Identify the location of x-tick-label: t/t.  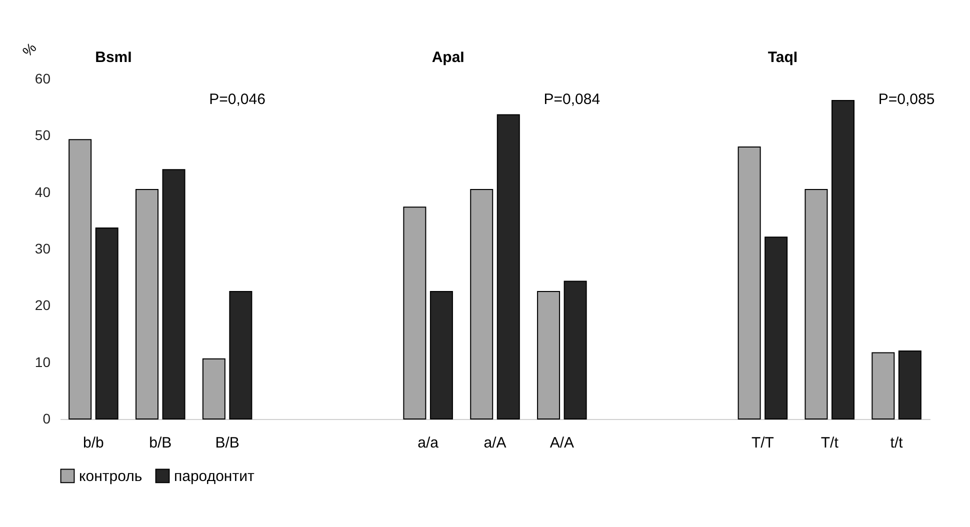
(897, 443).